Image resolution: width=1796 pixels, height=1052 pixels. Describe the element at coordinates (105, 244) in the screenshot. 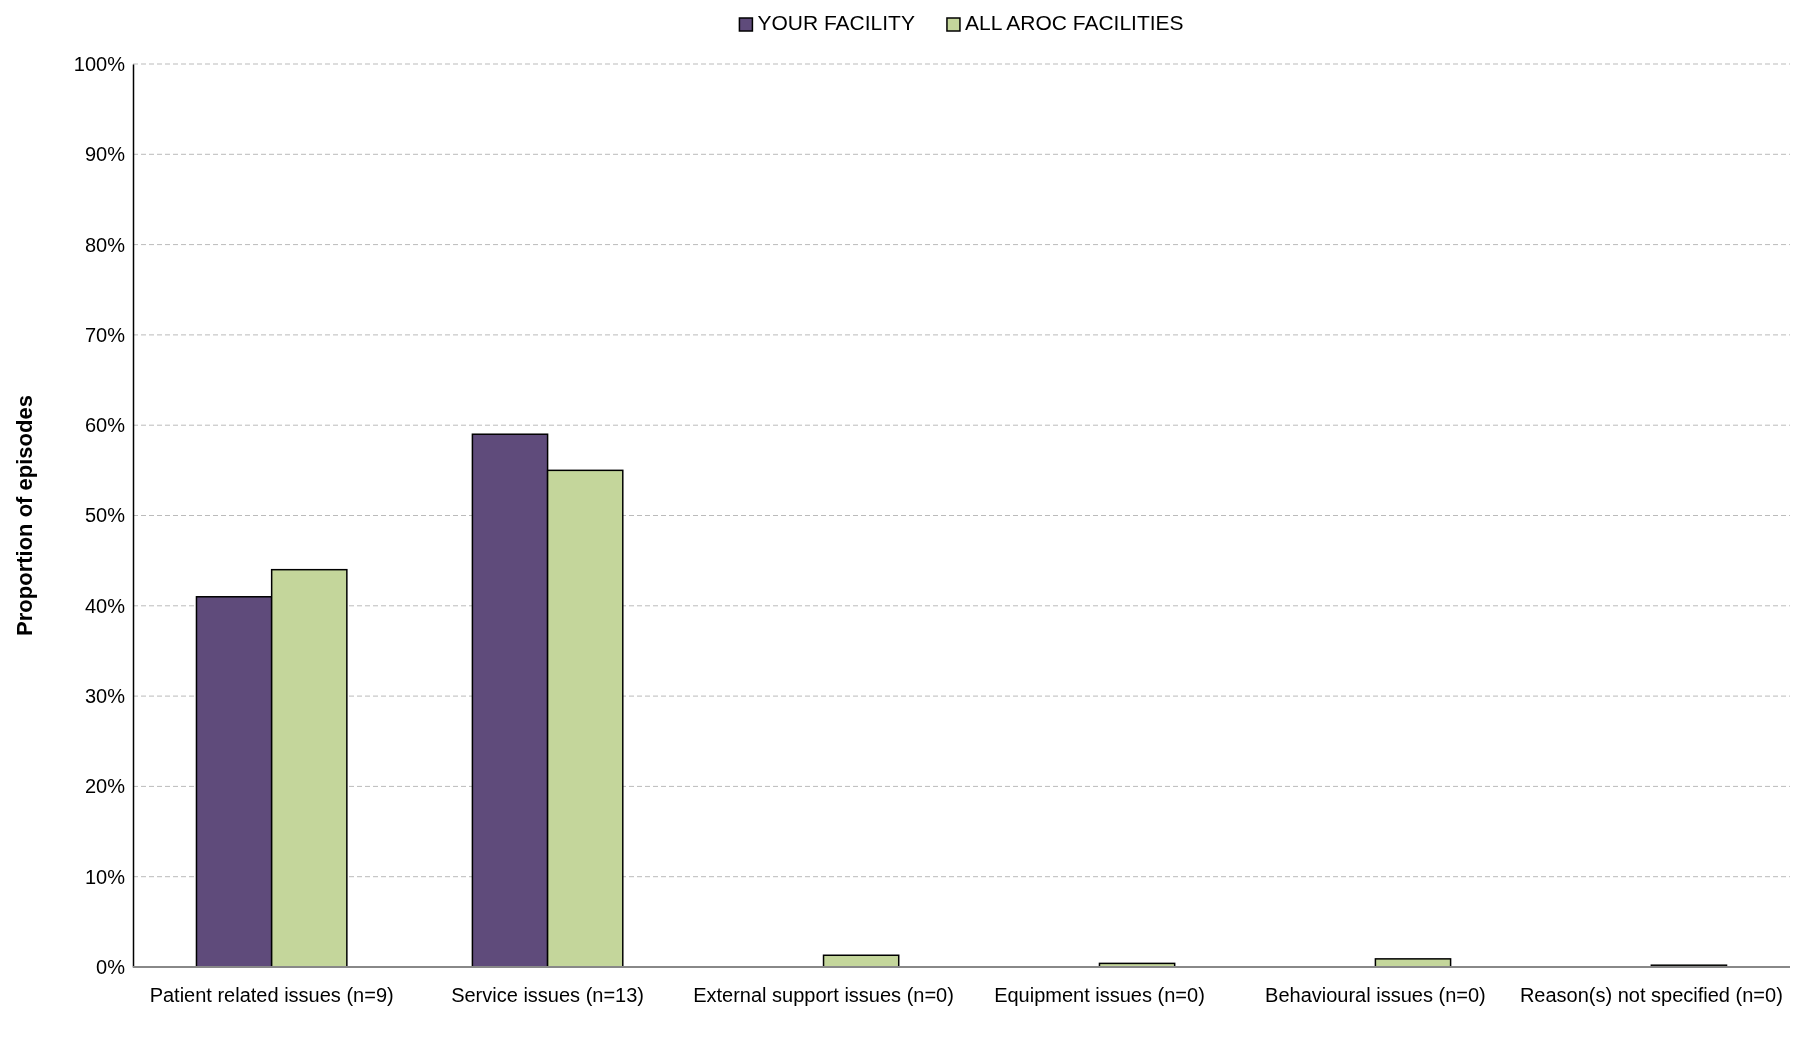

I see `y-tick-label: 80%` at that location.